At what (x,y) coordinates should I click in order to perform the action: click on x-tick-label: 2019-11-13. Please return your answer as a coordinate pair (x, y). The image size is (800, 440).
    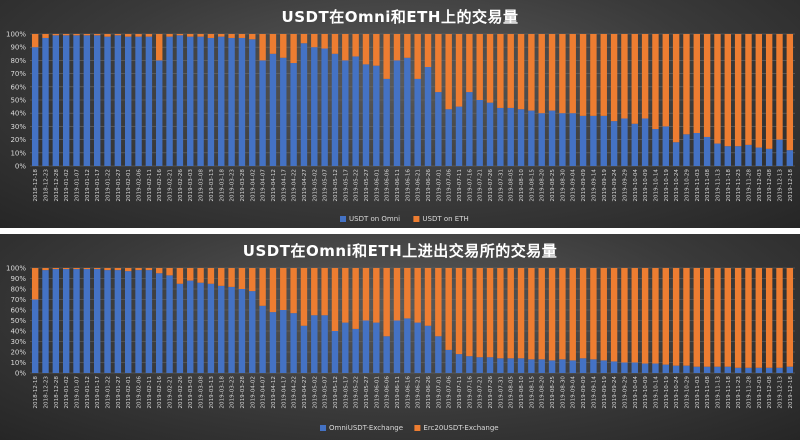
    Looking at the image, I should click on (718, 392).